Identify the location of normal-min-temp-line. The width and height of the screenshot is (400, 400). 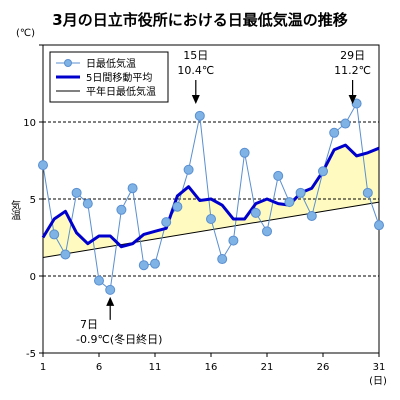
(211, 230).